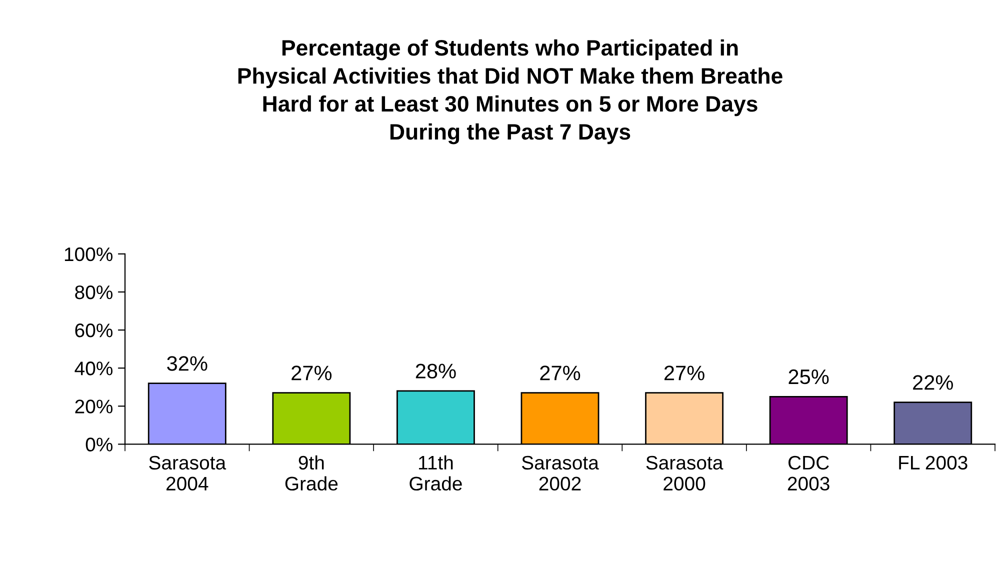 Image resolution: width=1000 pixels, height=563 pixels. What do you see at coordinates (933, 463) in the screenshot?
I see `x-tick-label: FL 2003` at bounding box center [933, 463].